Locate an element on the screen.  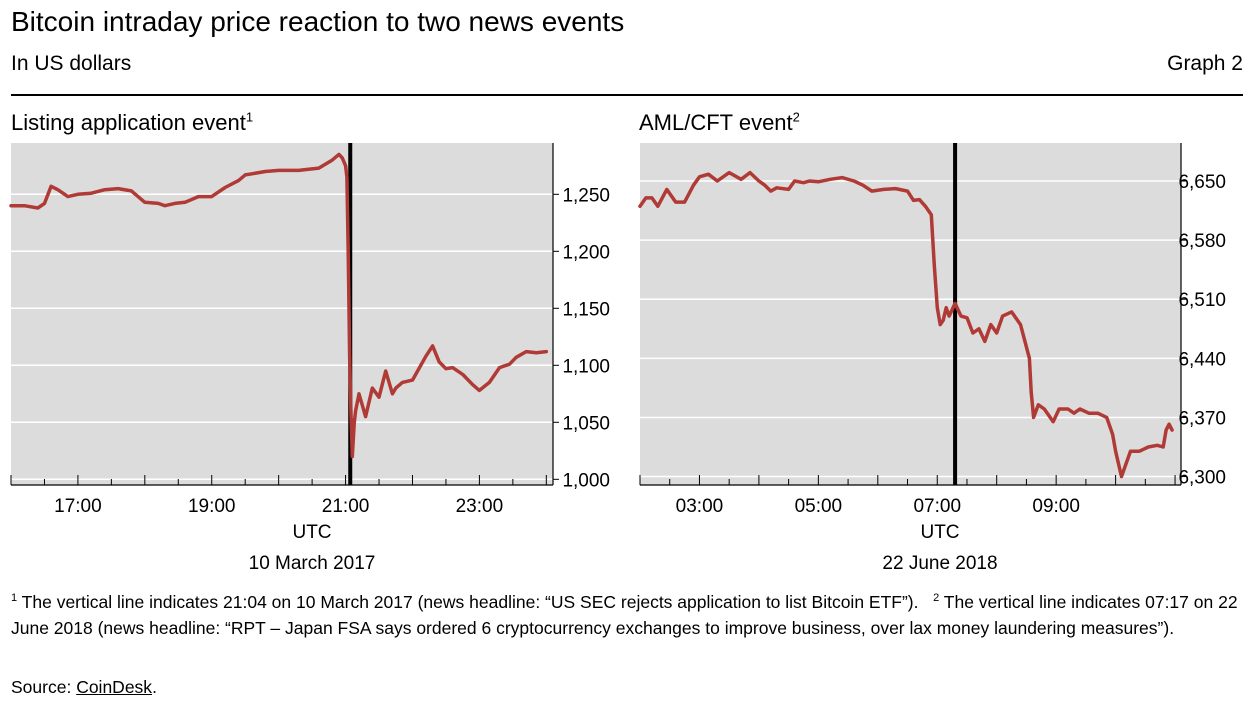
header-rule is located at coordinates (627, 95).